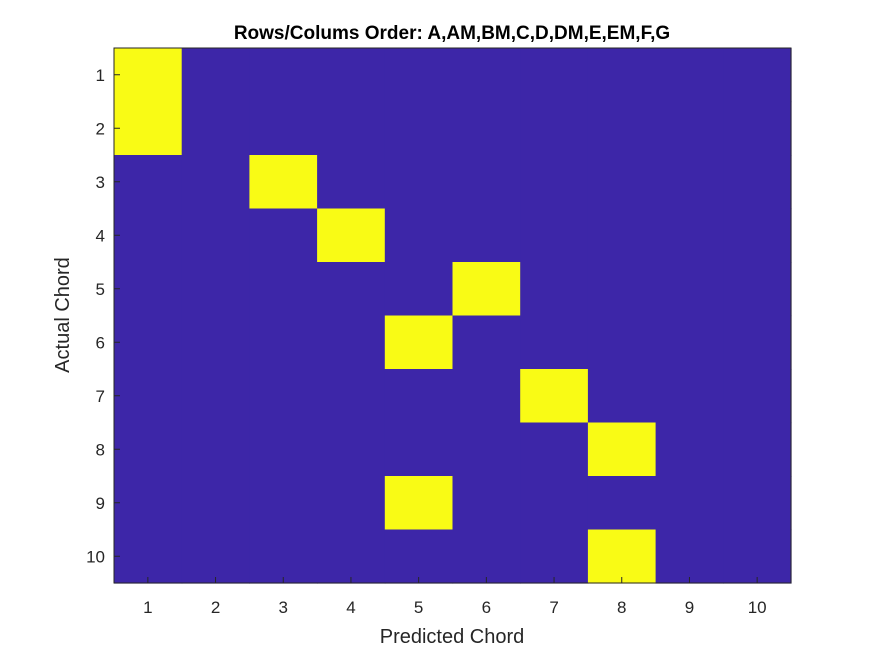 This screenshot has height=656, width=875. I want to click on heatmap-cell-r6-c6, so click(486, 342).